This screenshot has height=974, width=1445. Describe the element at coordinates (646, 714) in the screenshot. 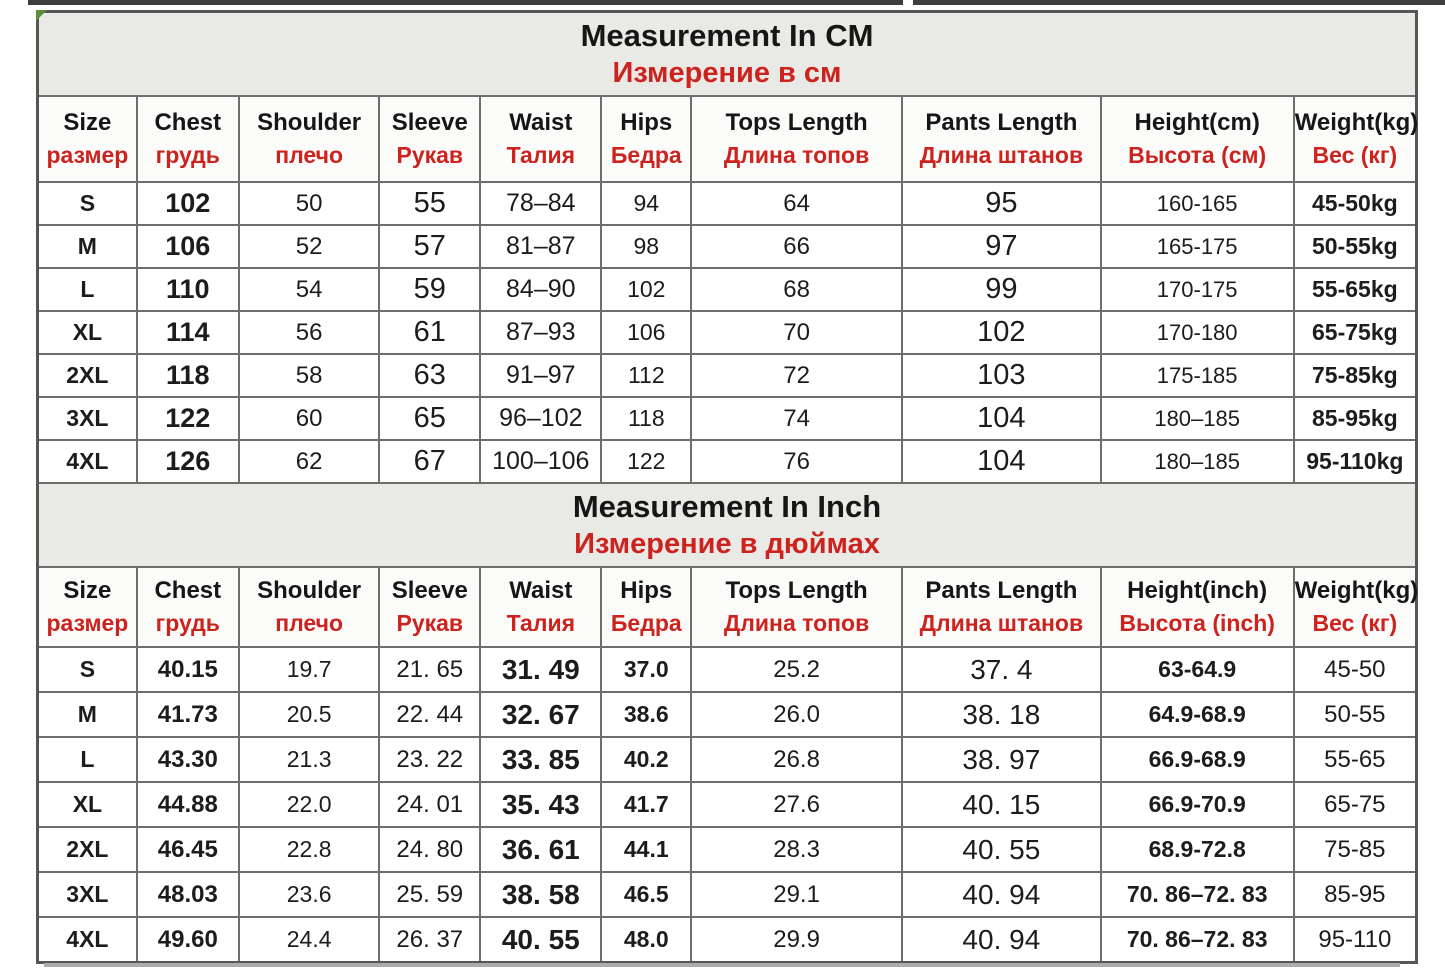

I see `table-cell: 38.6` at that location.